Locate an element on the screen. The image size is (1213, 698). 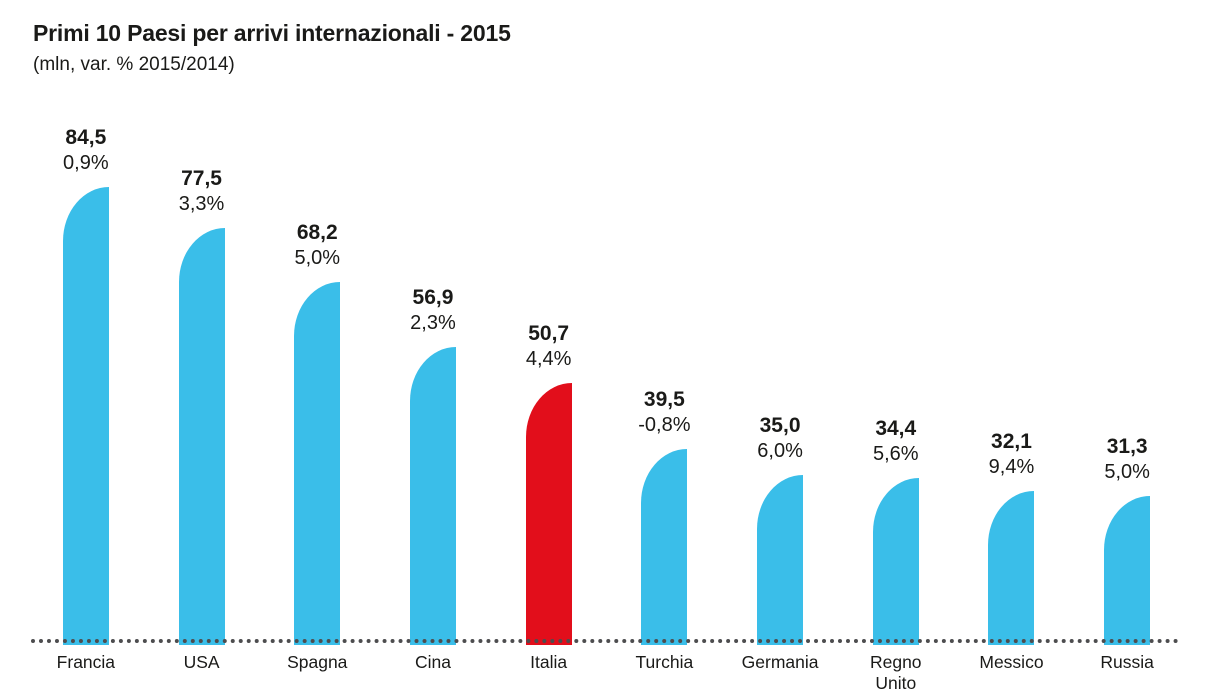
bar-column-germania: 35,0 6,0% is located at coordinates (780, 380).